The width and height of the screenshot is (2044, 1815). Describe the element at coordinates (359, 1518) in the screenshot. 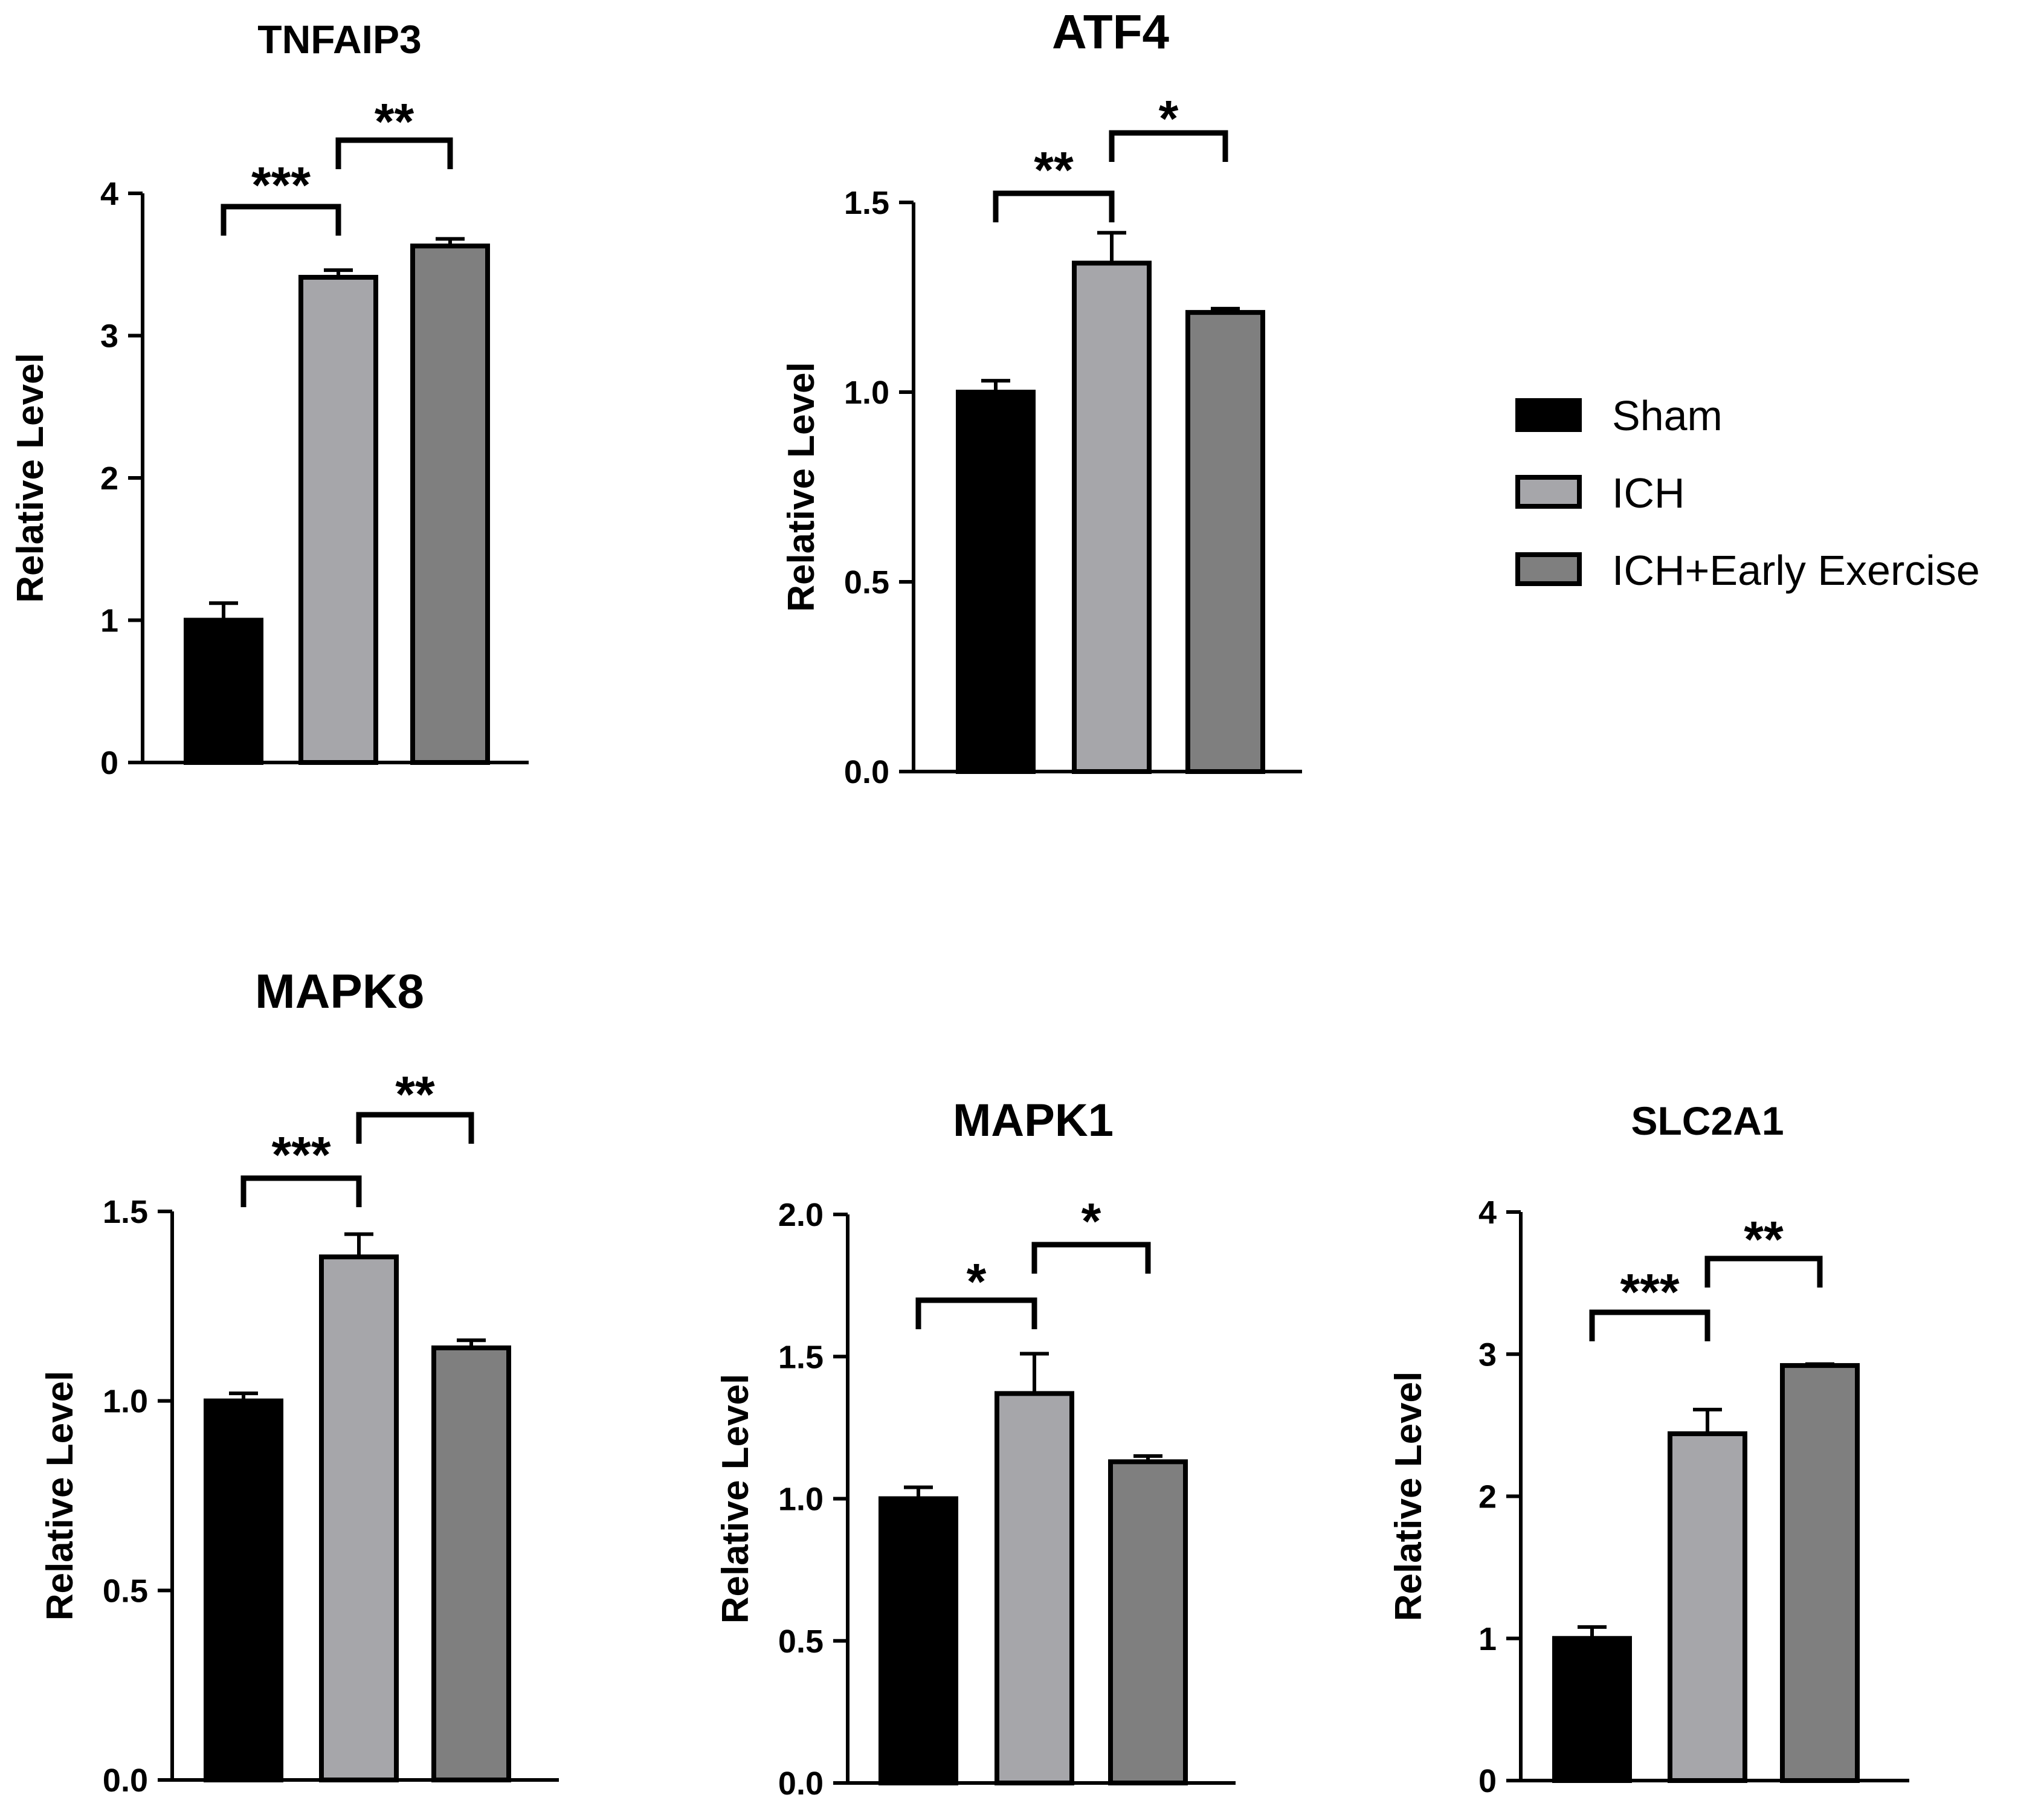

I see `bar-mapk8-ich` at that location.